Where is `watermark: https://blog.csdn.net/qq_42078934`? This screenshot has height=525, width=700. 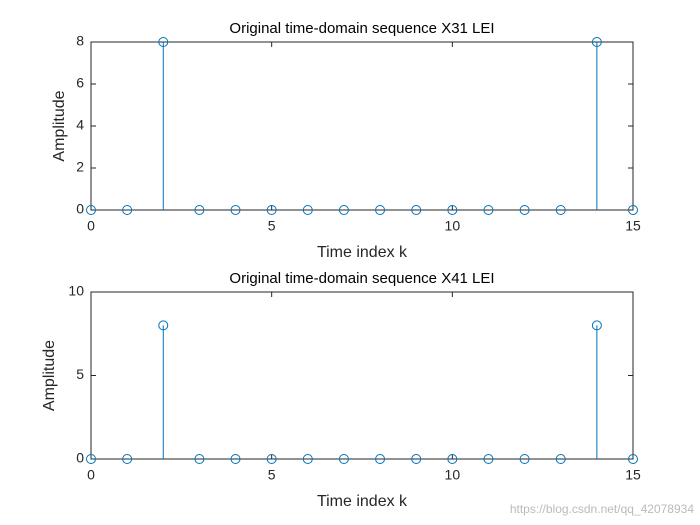
watermark: https://blog.csdn.net/qq_42078934 is located at coordinates (602, 509).